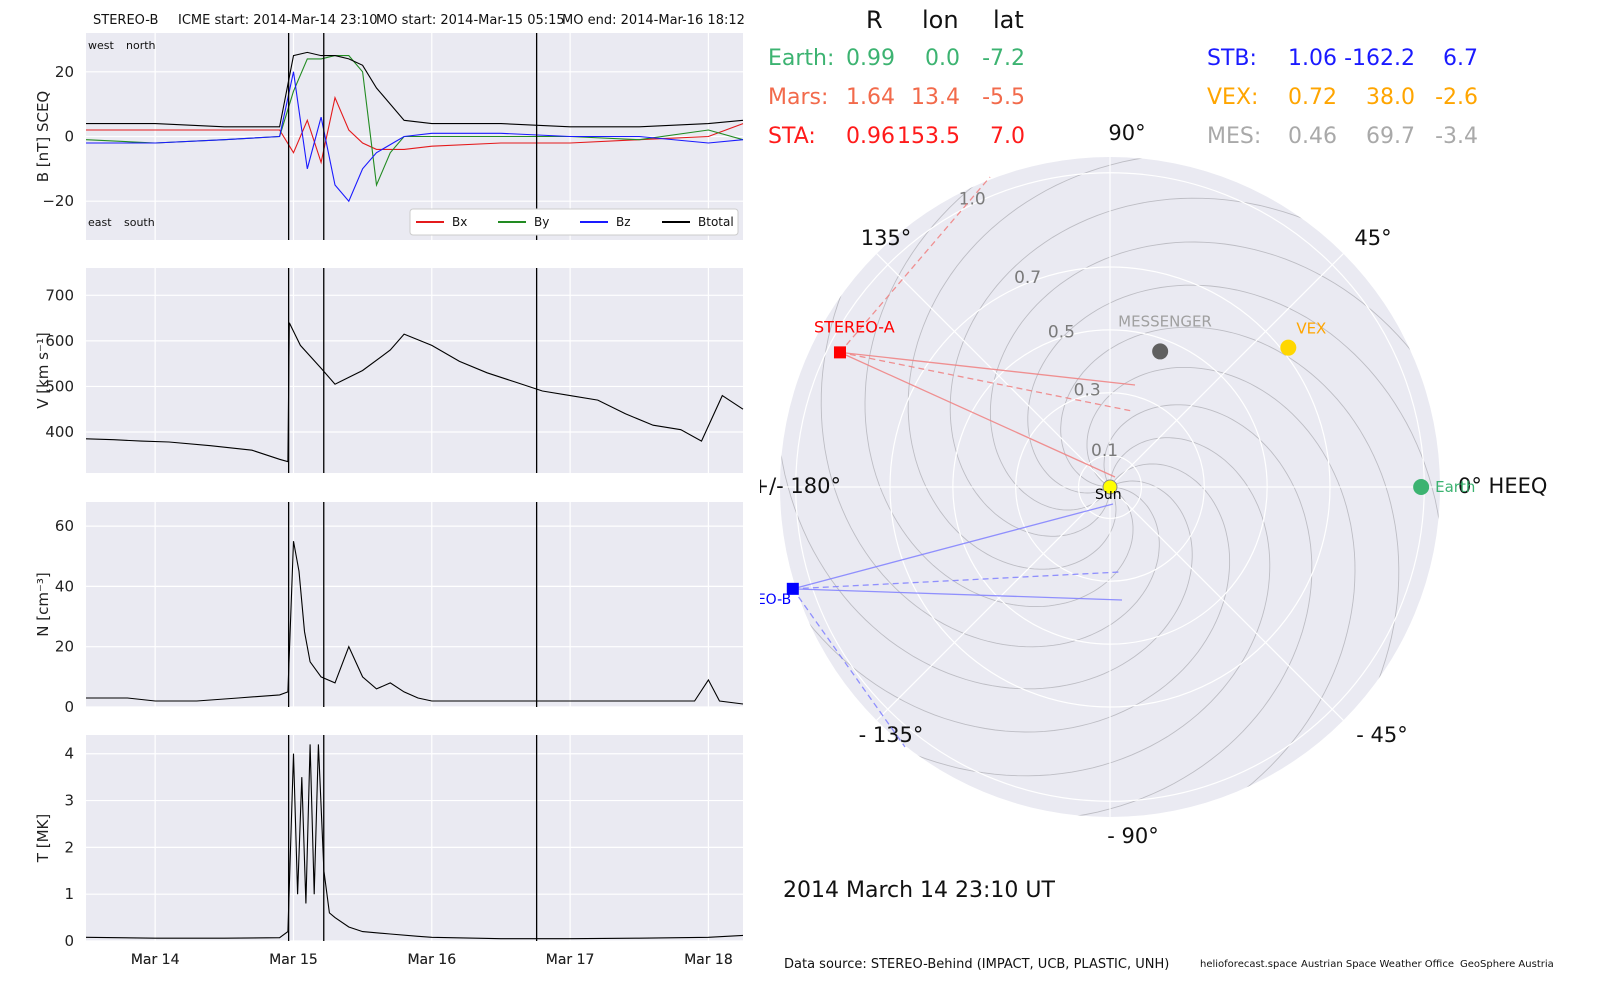  What do you see at coordinates (874, 20) in the screenshot?
I see `col-header-r: R` at bounding box center [874, 20].